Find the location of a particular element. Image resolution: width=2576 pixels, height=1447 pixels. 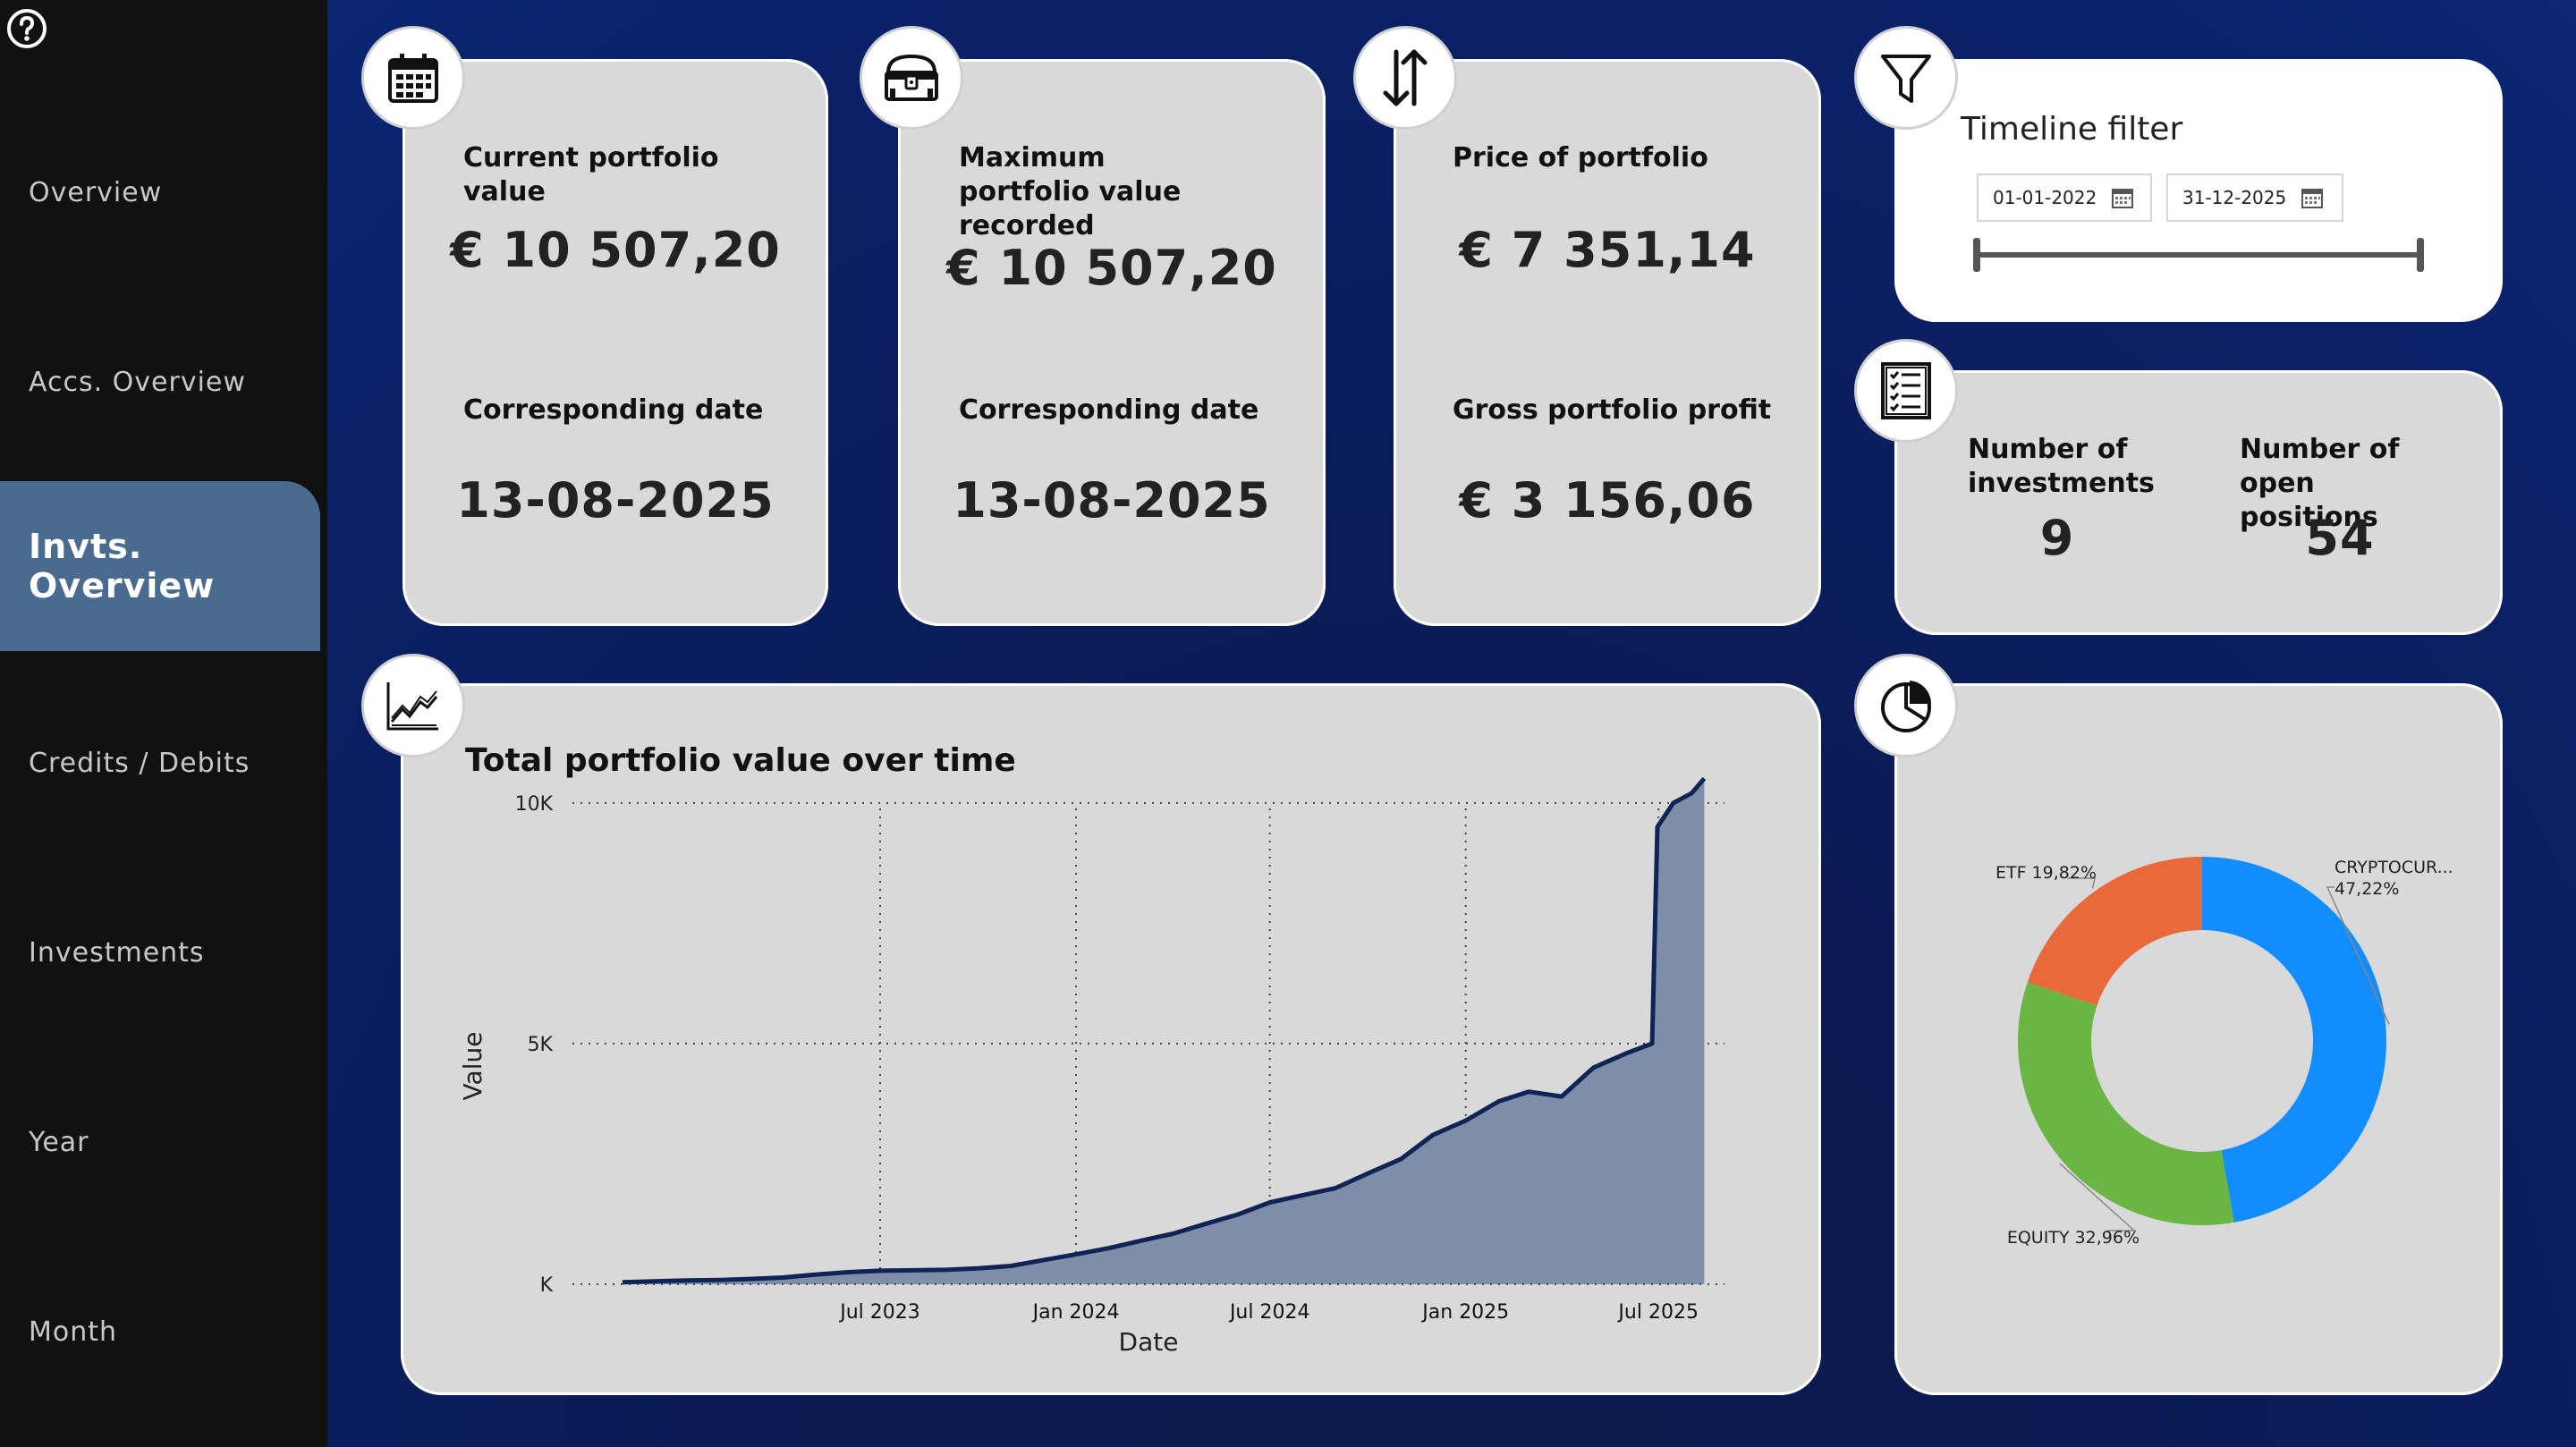

filter-icon is located at coordinates (1906, 79).